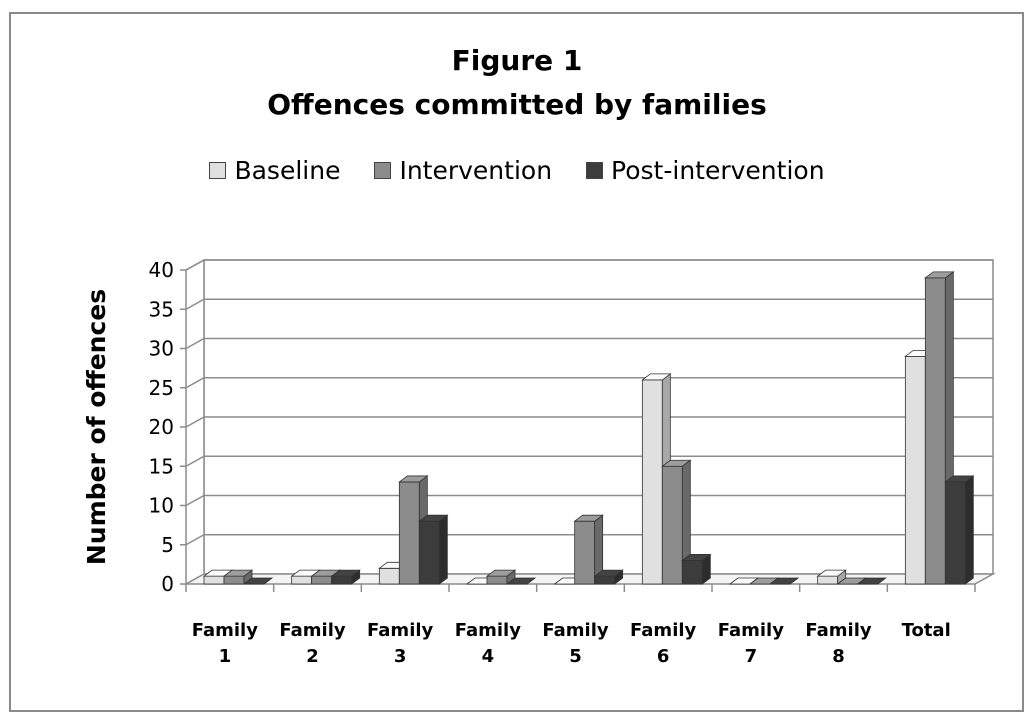 The width and height of the screenshot is (1034, 712). What do you see at coordinates (167, 545) in the screenshot?
I see `y-tick-label: 5` at bounding box center [167, 545].